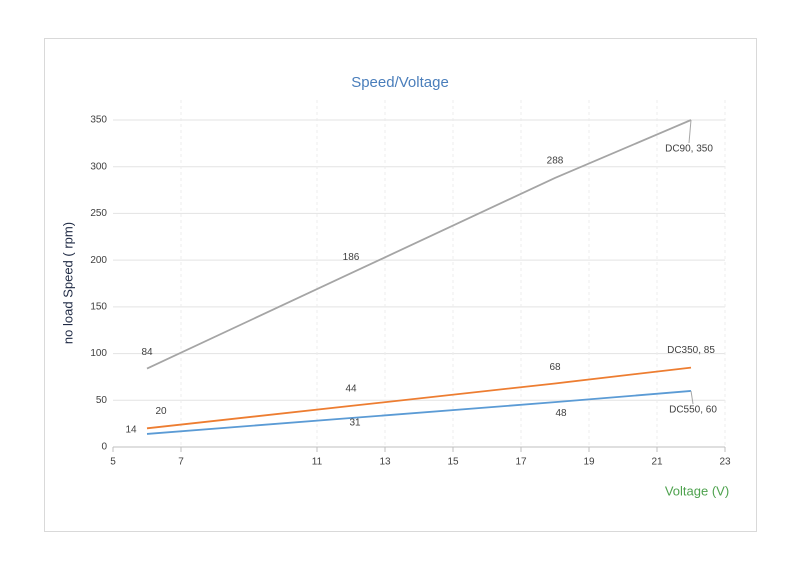 The image size is (800, 566). What do you see at coordinates (317, 462) in the screenshot?
I see `x-tick-label: 11` at bounding box center [317, 462].